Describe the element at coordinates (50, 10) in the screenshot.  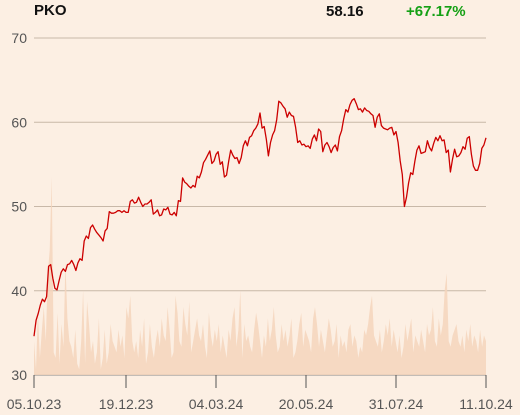
I see `ticker-symbol: PKO` at that location.